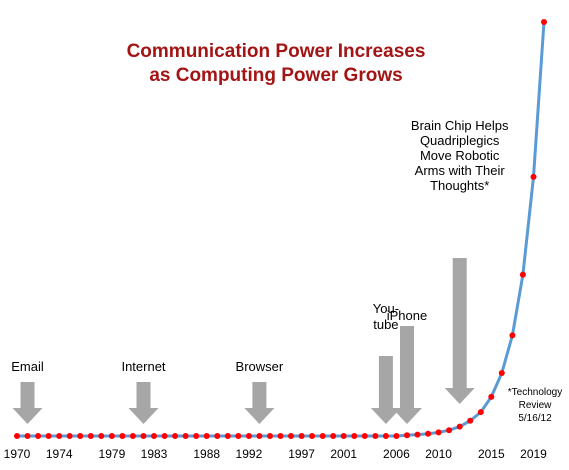 The width and height of the screenshot is (569, 470). I want to click on data-point-1984, so click(165, 436).